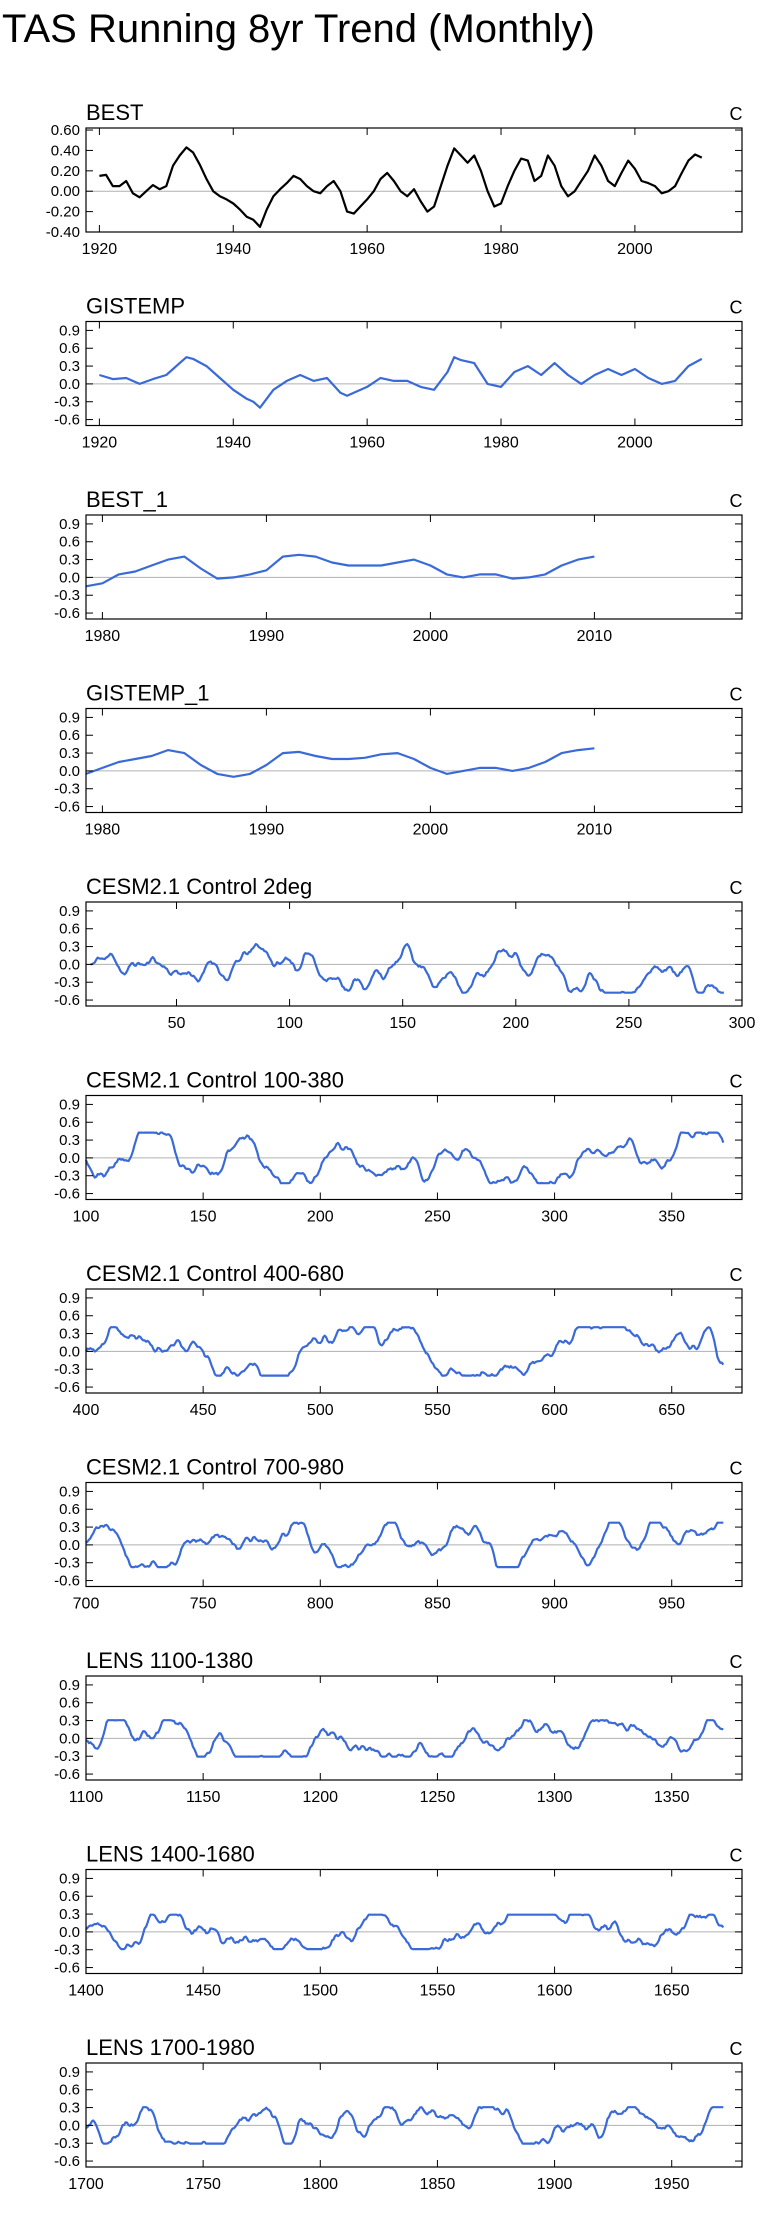 The height and width of the screenshot is (2221, 764). I want to click on x-tick-label: 1700, so click(86, 2184).